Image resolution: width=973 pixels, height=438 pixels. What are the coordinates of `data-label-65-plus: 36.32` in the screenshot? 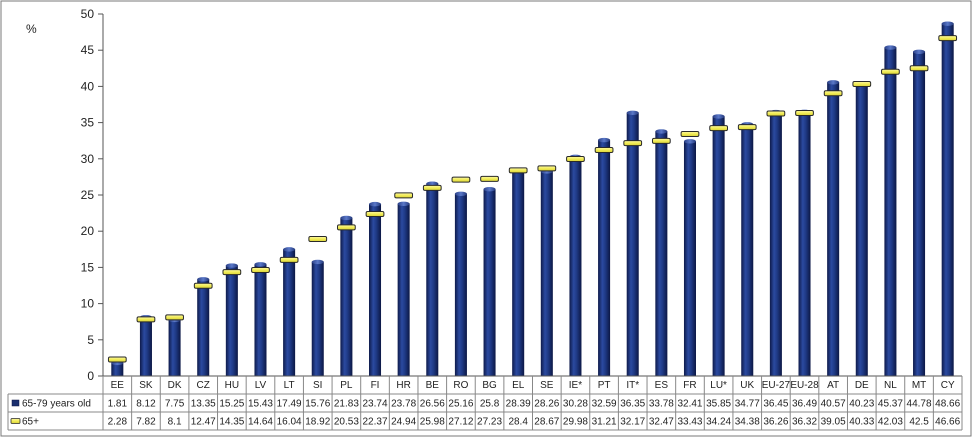 It's located at (804, 422).